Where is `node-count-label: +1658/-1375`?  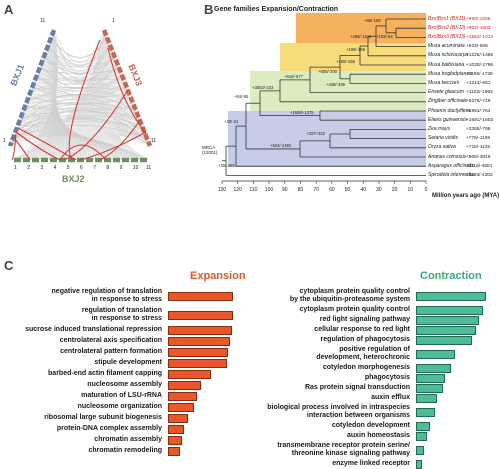 node-count-label: +1658/-1375 is located at coordinates (302, 112).